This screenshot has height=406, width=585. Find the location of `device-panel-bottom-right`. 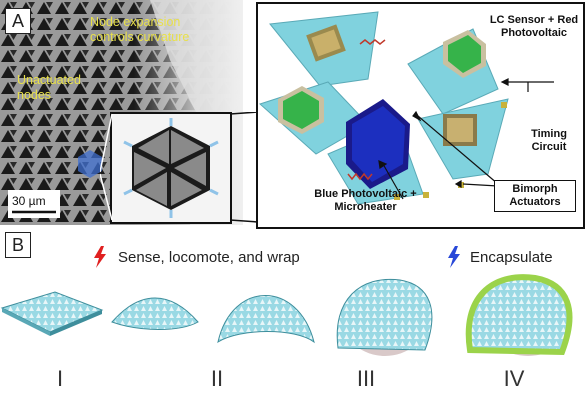

device-panel-bottom-right is located at coordinates (463, 139).